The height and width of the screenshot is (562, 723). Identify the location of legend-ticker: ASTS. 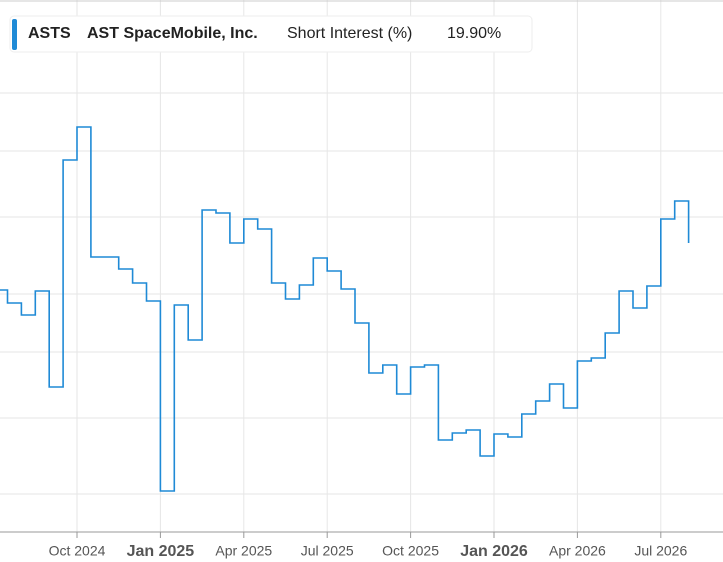
(49, 33).